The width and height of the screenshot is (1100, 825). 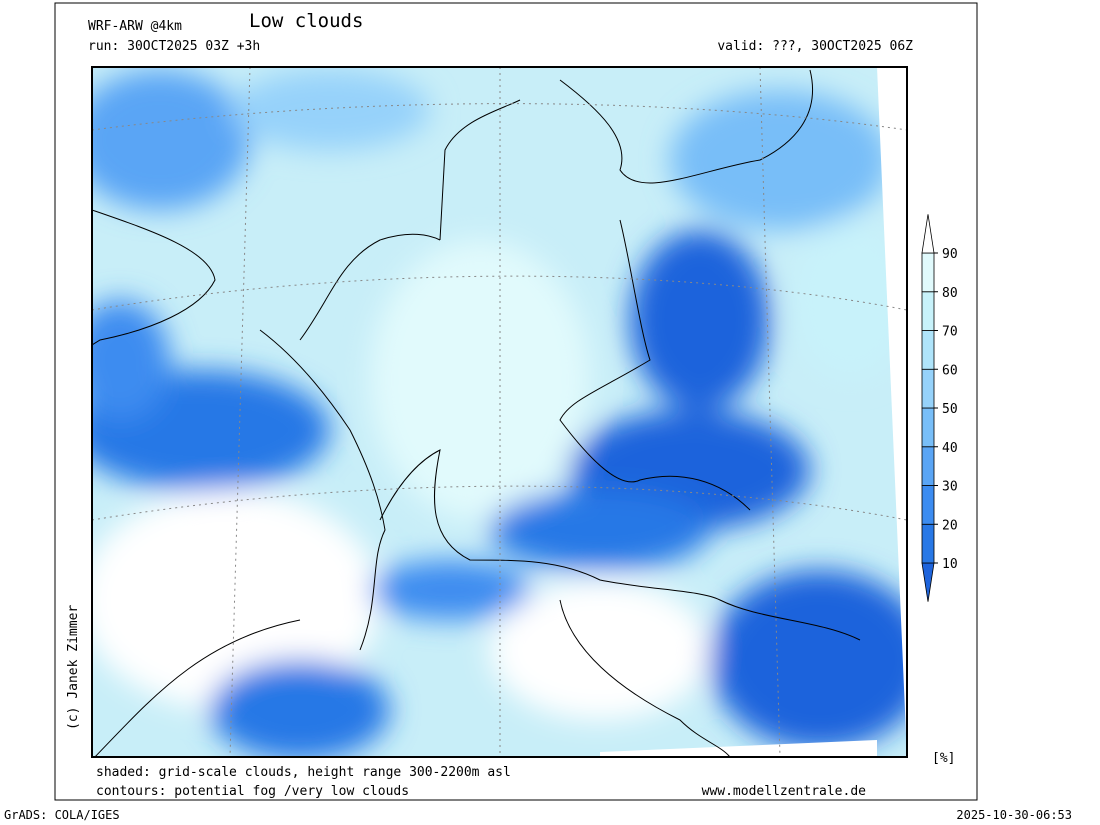 I want to click on colorbar-tick-label: 20, so click(x=950, y=525).